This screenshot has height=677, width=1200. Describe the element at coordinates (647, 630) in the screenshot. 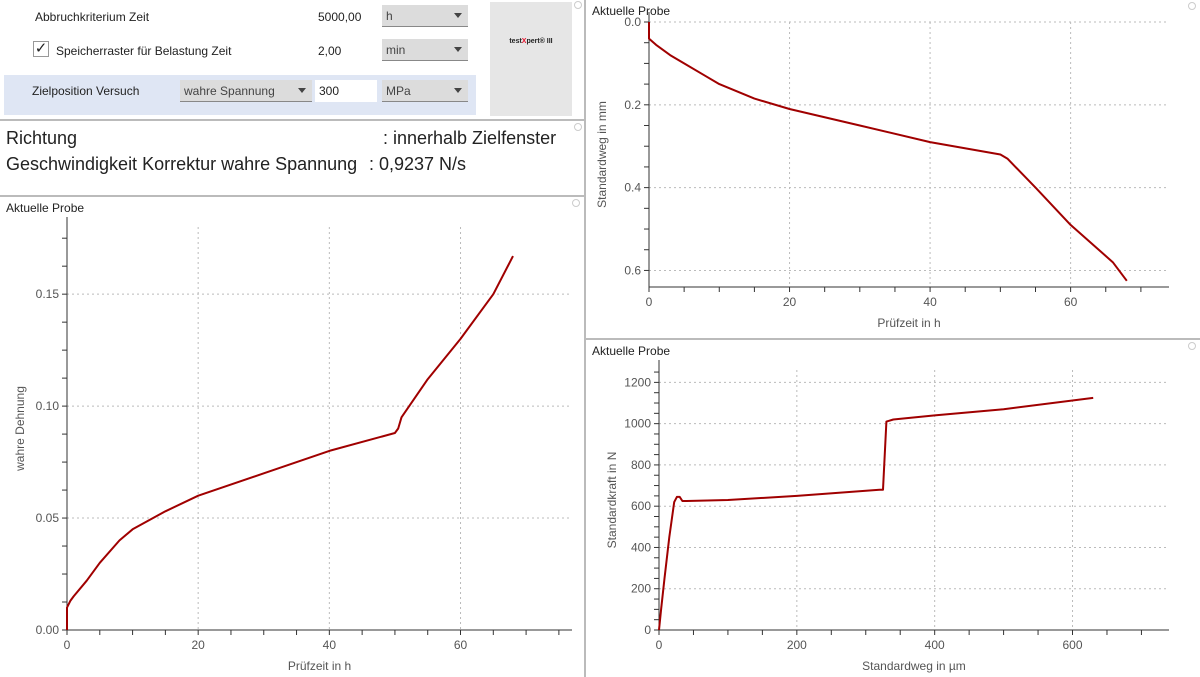

I see `y-tick-label: 0` at that location.